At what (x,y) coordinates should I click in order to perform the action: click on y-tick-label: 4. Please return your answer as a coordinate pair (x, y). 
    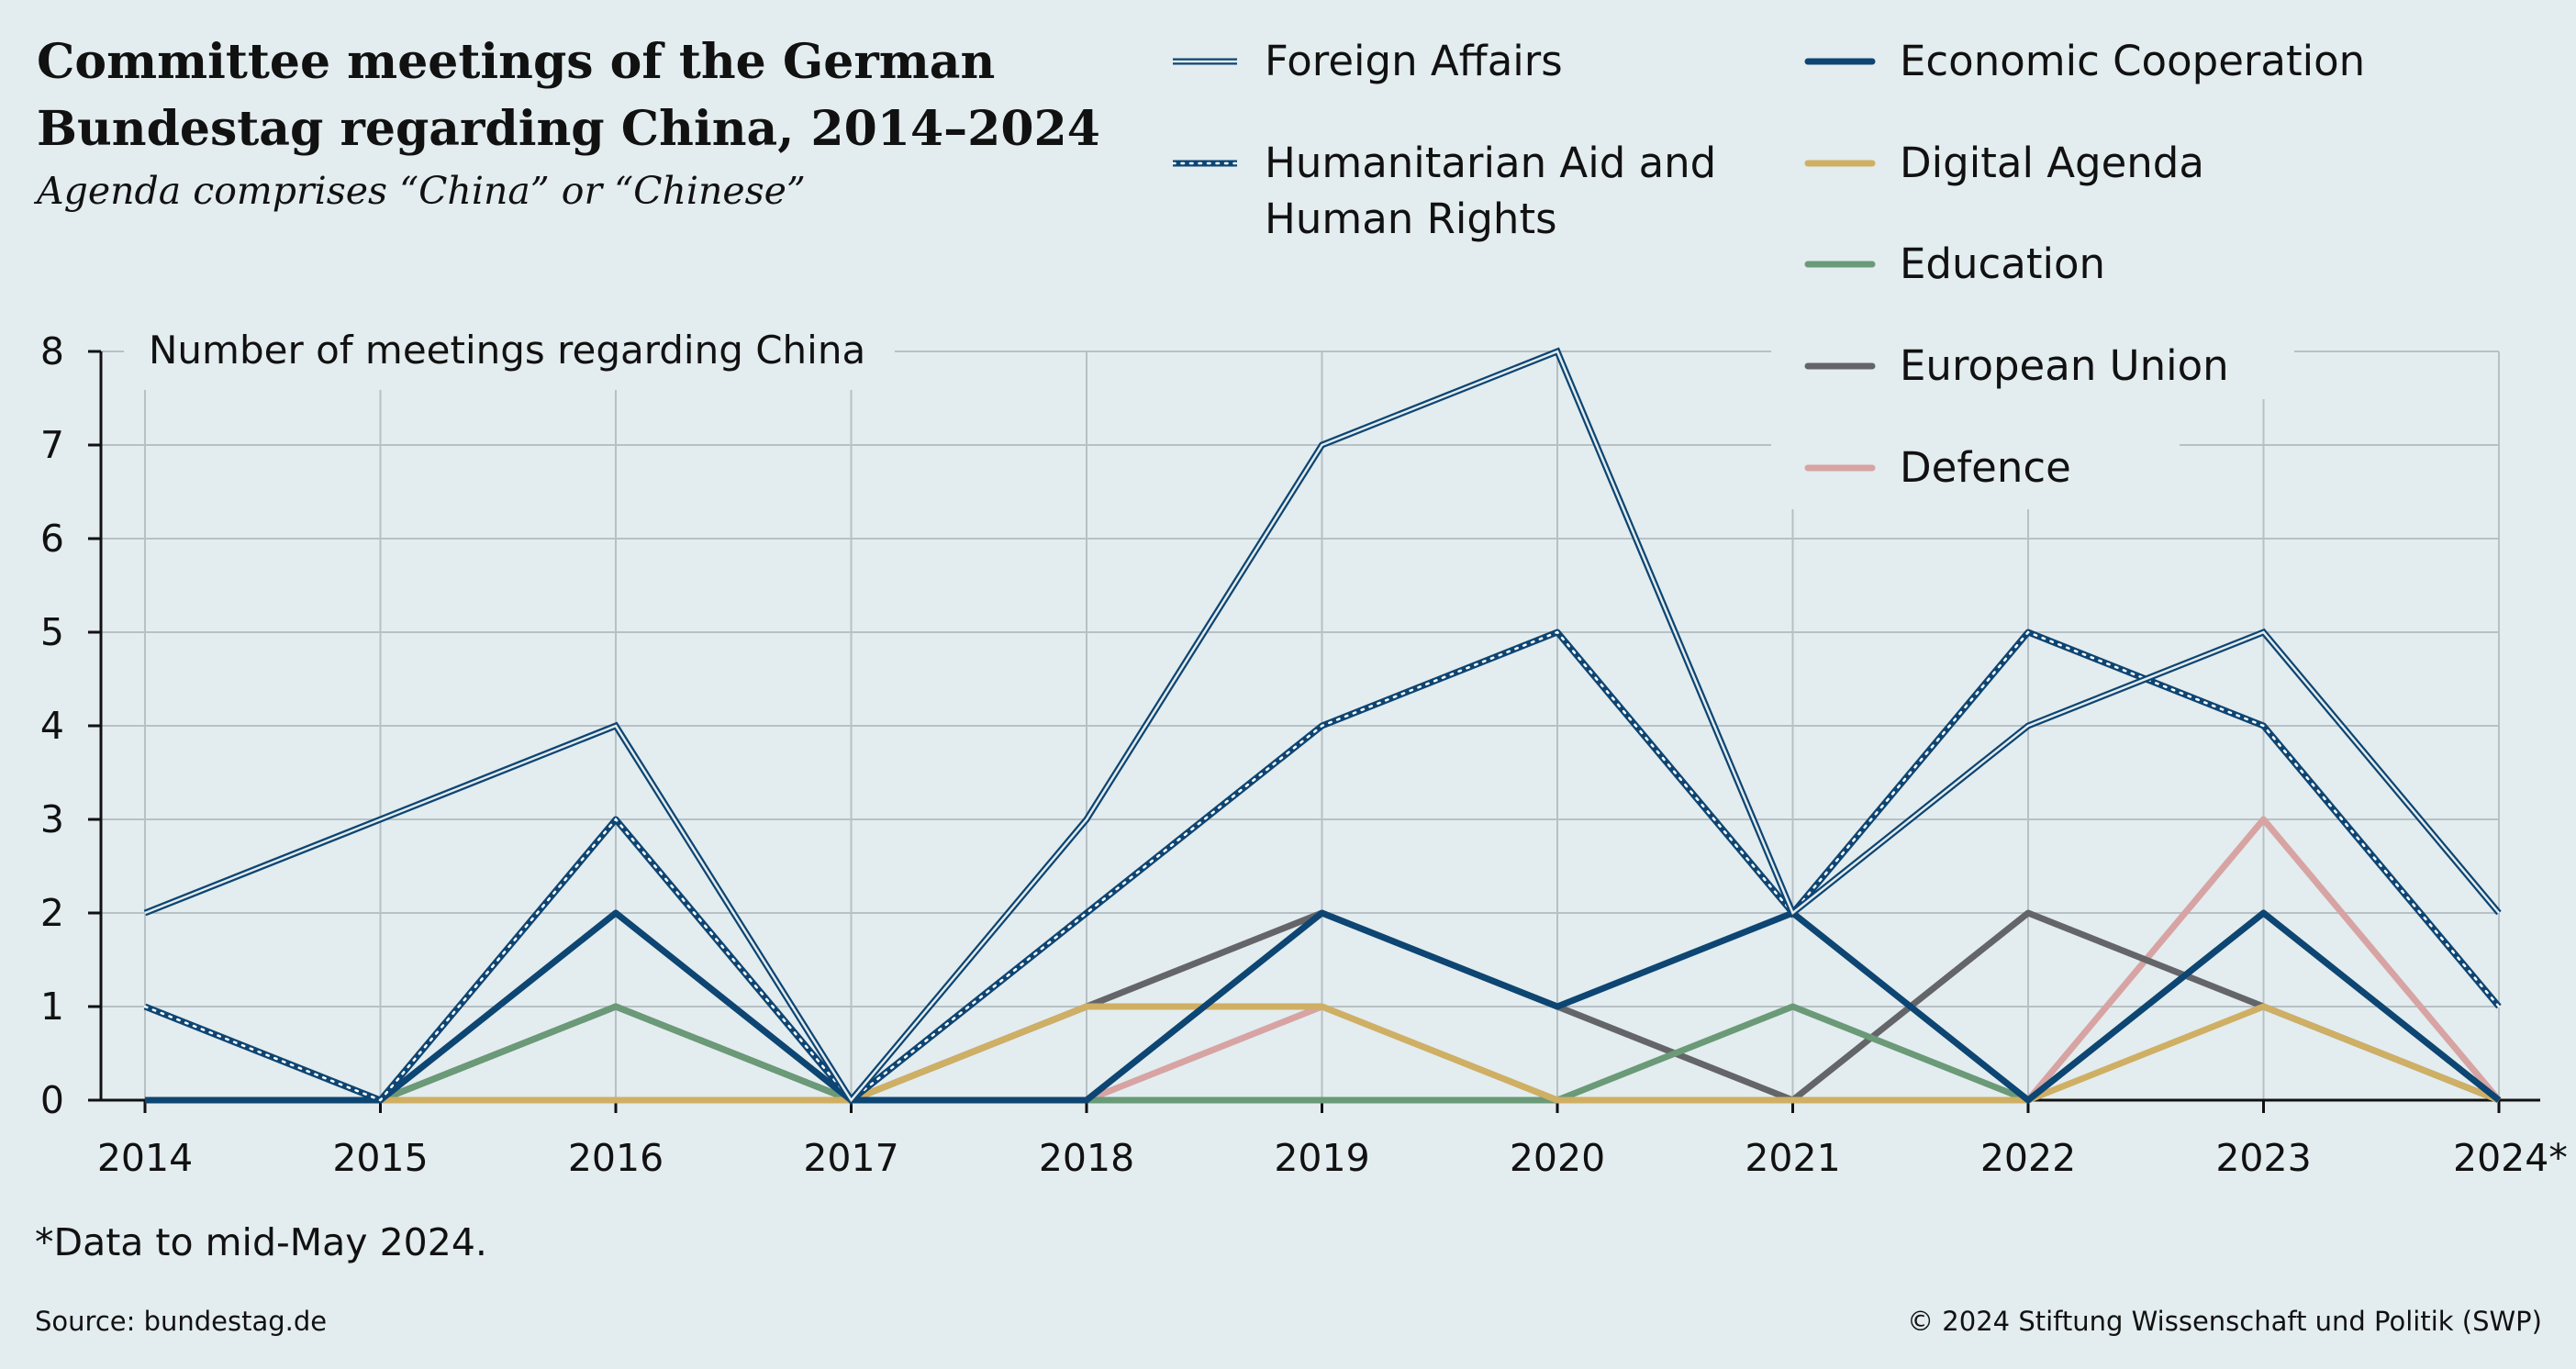
    Looking at the image, I should click on (52, 726).